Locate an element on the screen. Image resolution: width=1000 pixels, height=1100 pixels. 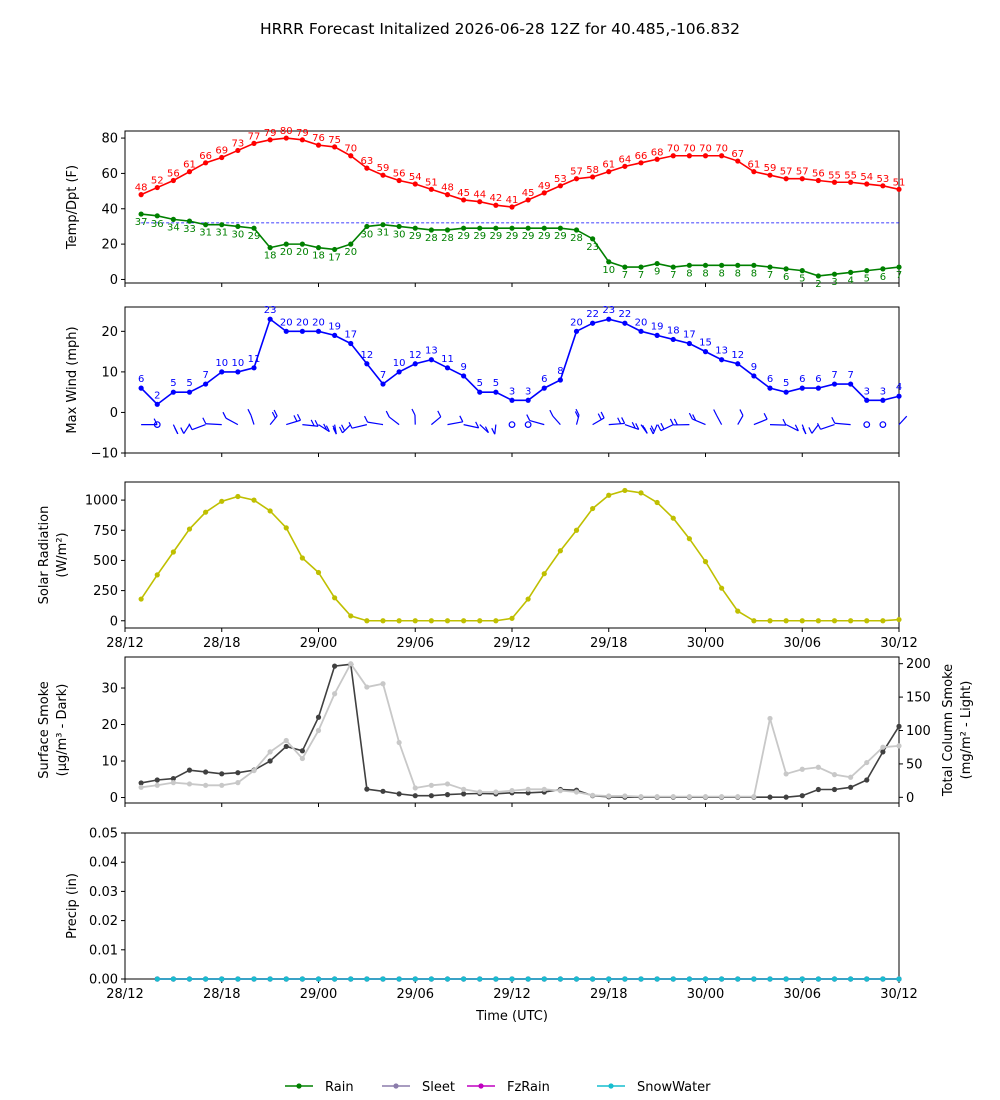
data-label: 70 is located at coordinates (673, 149).